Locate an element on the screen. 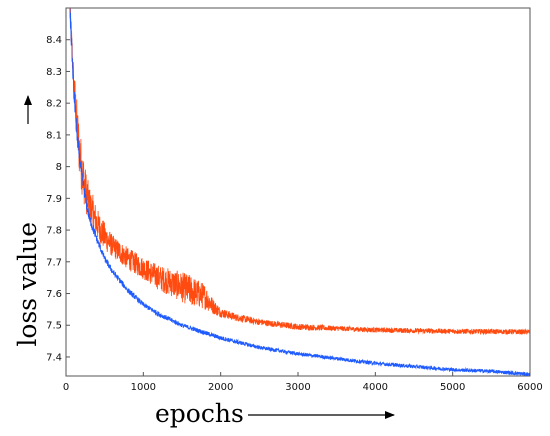 This screenshot has width=550, height=436. y-tick-label: 8.4 is located at coordinates (54, 40).